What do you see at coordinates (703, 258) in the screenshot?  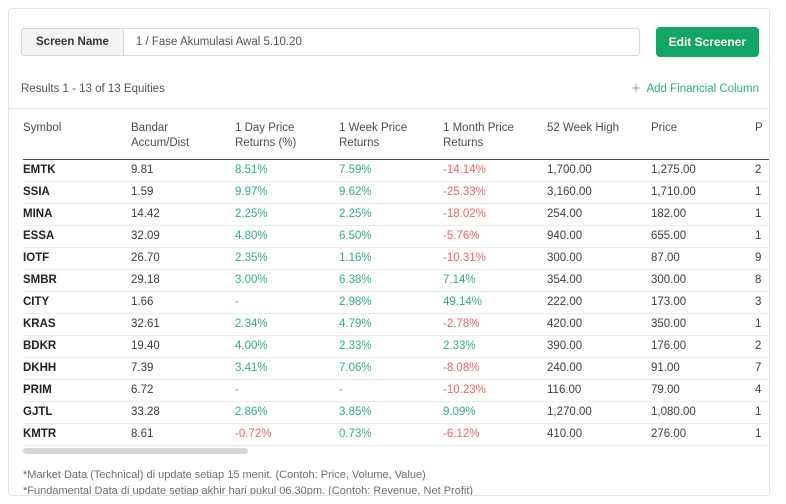 I see `value-cell: 87.00` at bounding box center [703, 258].